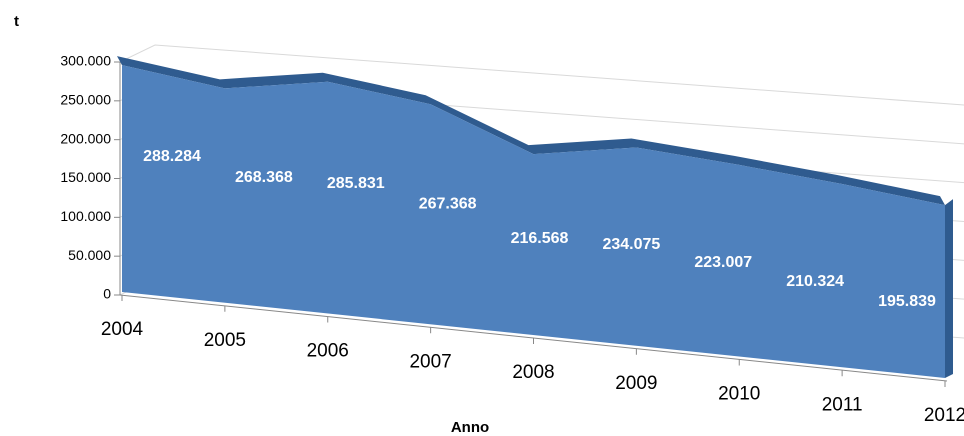 This screenshot has width=964, height=436. What do you see at coordinates (85, 216) in the screenshot?
I see `y-tick-label: 100.000` at bounding box center [85, 216].